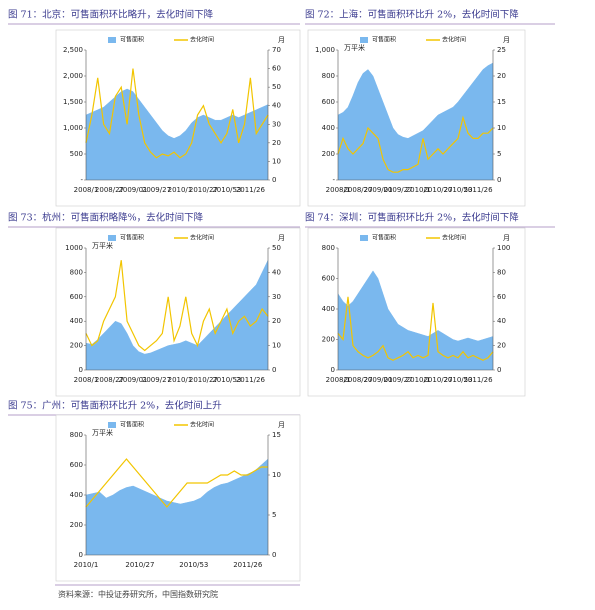  Describe the element at coordinates (73, 76) in the screenshot. I see `y-tick-label: 2,000` at that location.